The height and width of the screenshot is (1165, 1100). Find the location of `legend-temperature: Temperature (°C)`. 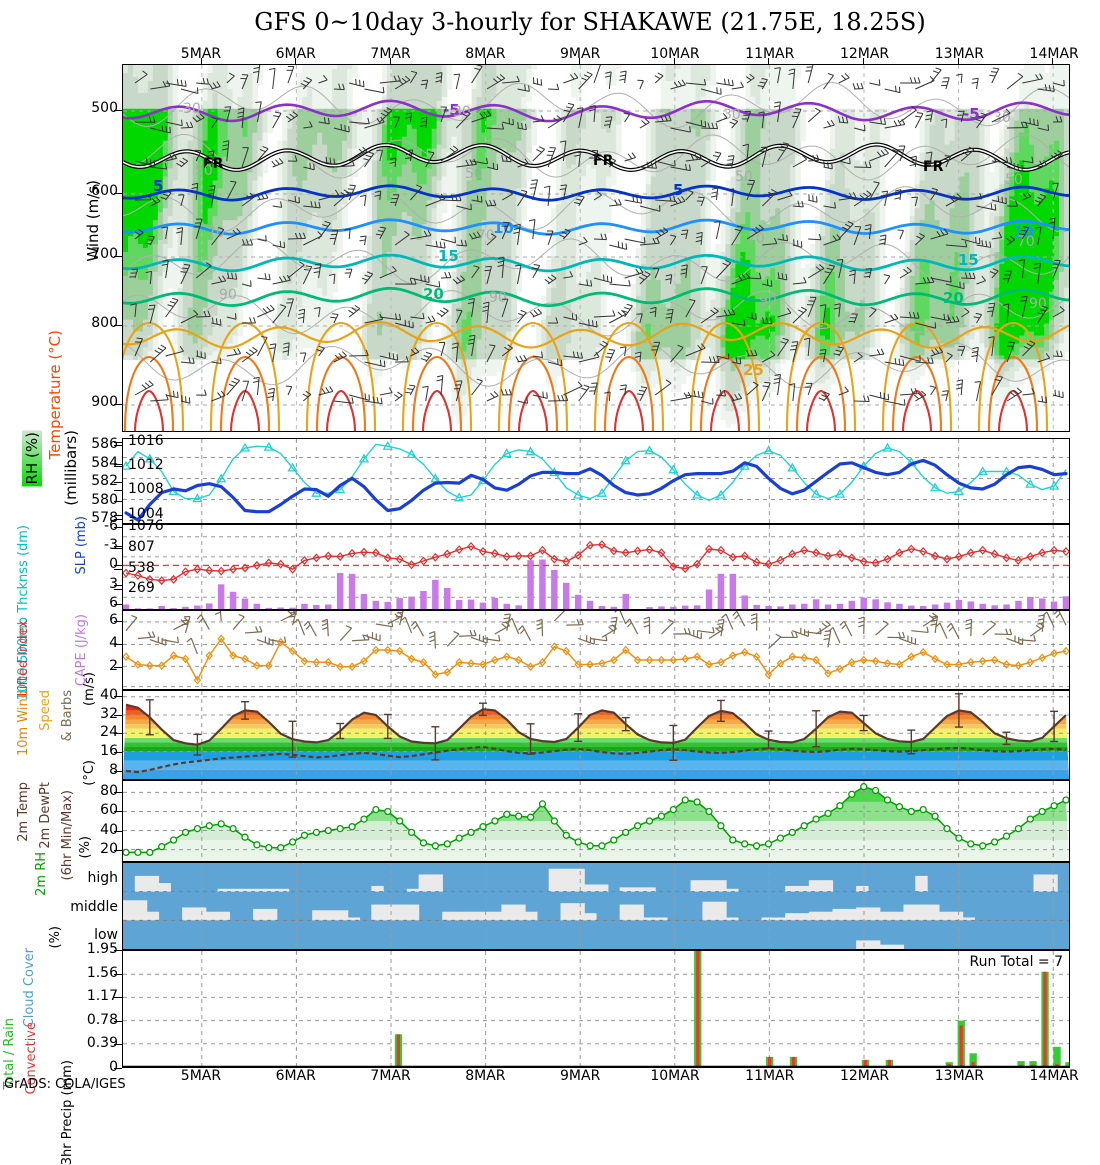

legend-temperature: Temperature (°C) is located at coordinates (55, 394).